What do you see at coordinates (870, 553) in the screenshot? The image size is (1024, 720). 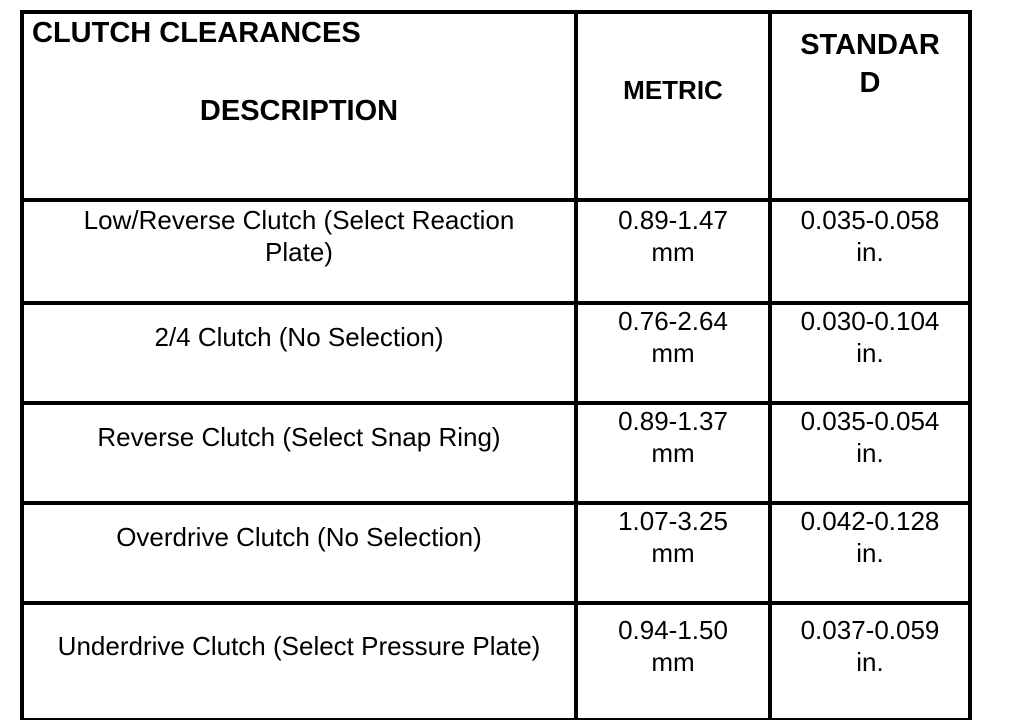 I see `row-standard-value: 0.042-0.128 in.` at bounding box center [870, 553].